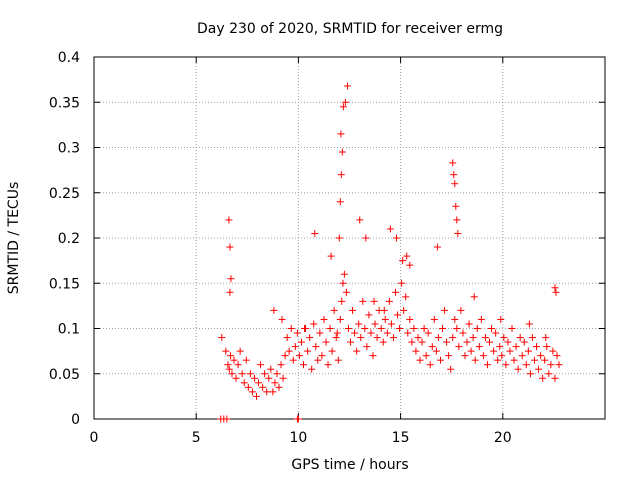  Describe the element at coordinates (349, 465) in the screenshot. I see `x-axis-label: GPS time / hours` at that location.